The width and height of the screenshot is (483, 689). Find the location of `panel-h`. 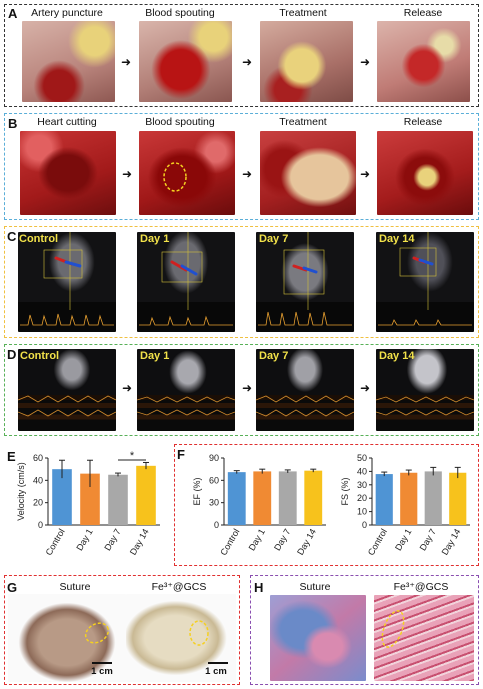

panel-h is located at coordinates (364, 630).